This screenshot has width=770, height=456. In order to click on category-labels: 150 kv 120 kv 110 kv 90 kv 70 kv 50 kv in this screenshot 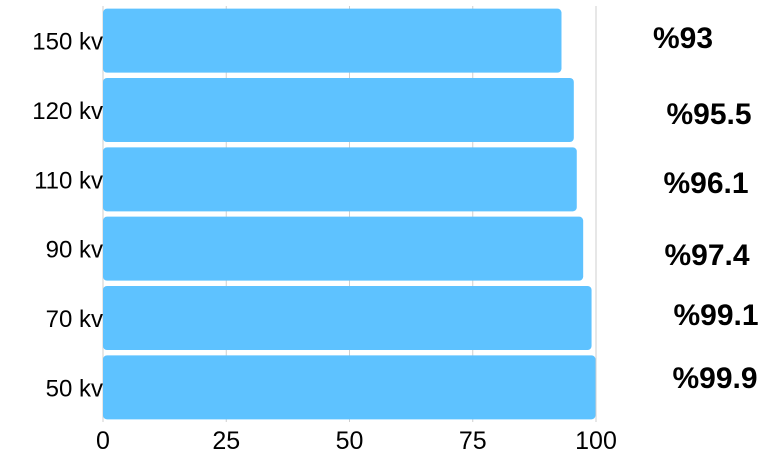, I will do `click(67, 216)`.